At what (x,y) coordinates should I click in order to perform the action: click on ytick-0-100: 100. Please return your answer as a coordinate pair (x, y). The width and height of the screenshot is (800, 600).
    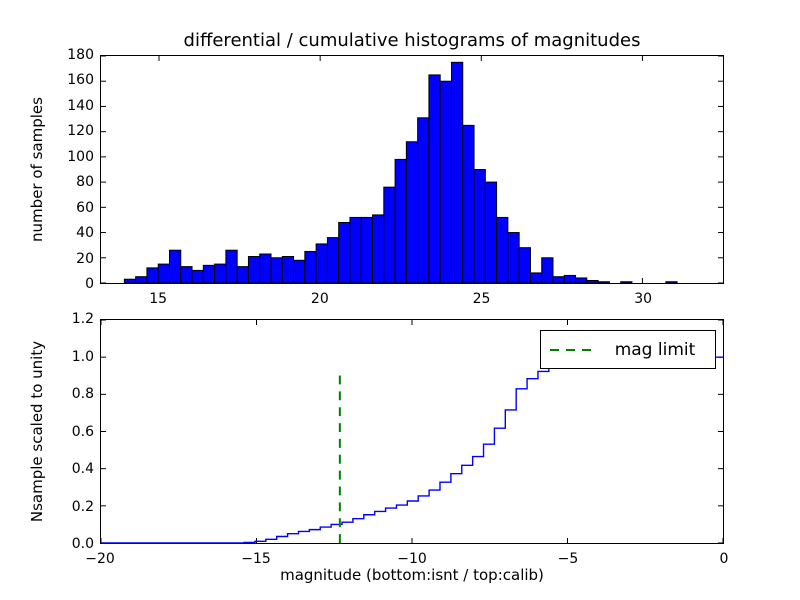
    Looking at the image, I should click on (80, 156).